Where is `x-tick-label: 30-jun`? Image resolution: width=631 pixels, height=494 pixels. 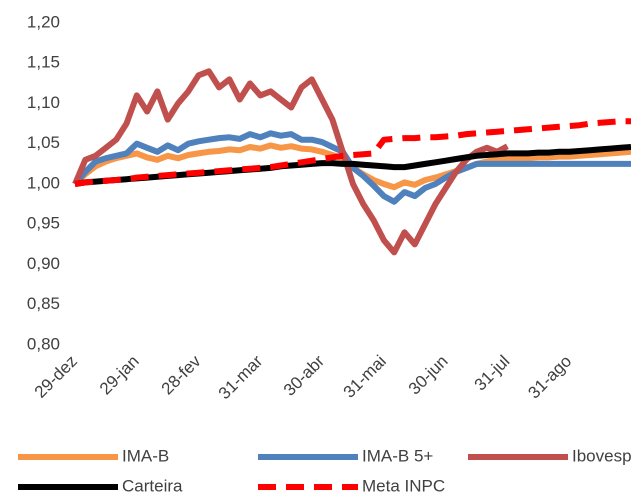
x-tick-label: 30-jun is located at coordinates (428, 375).